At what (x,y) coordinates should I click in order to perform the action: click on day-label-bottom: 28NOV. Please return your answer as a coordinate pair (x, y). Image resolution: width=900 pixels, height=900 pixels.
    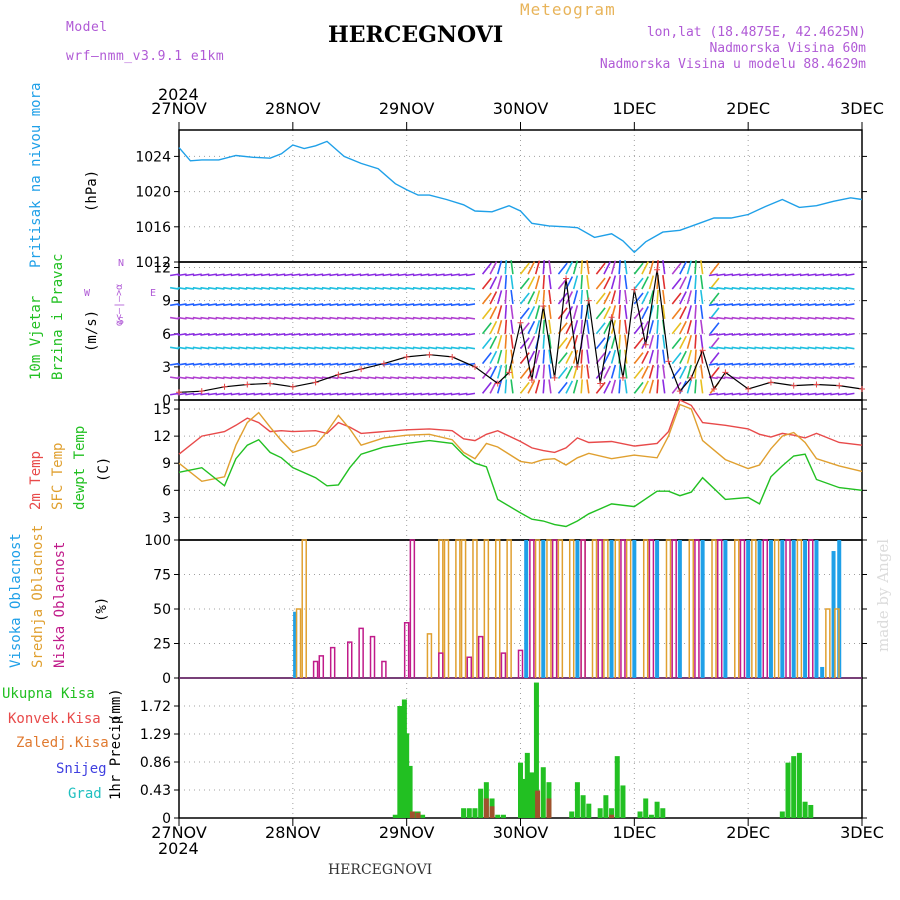
    Looking at the image, I should click on (293, 832).